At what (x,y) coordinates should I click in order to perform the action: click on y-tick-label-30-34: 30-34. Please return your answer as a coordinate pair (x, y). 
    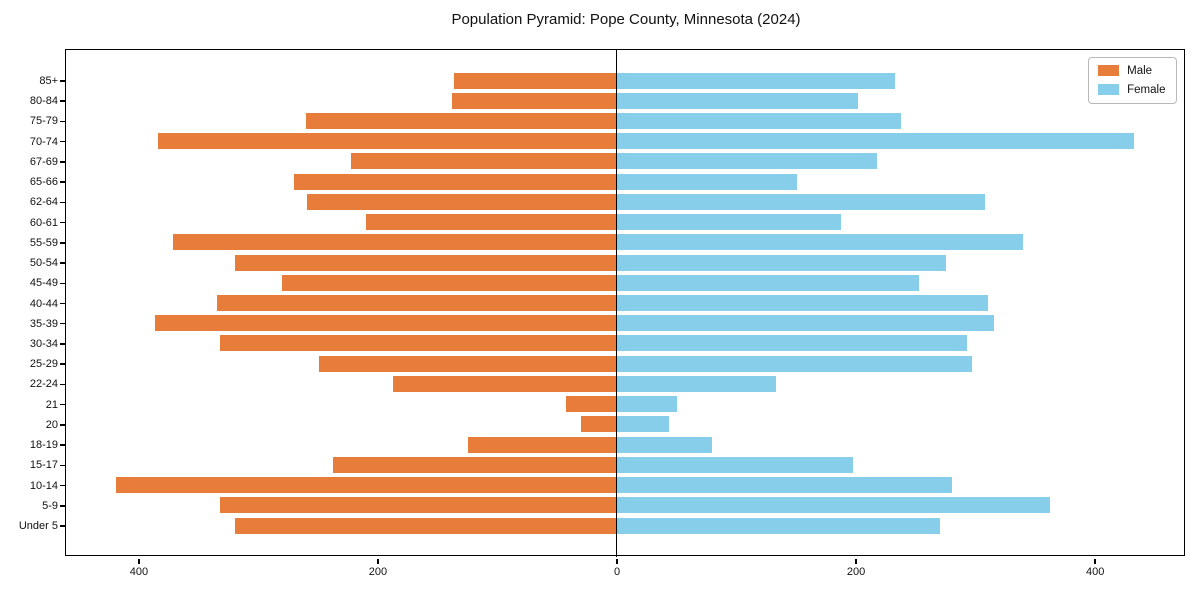
    Looking at the image, I should click on (43, 343).